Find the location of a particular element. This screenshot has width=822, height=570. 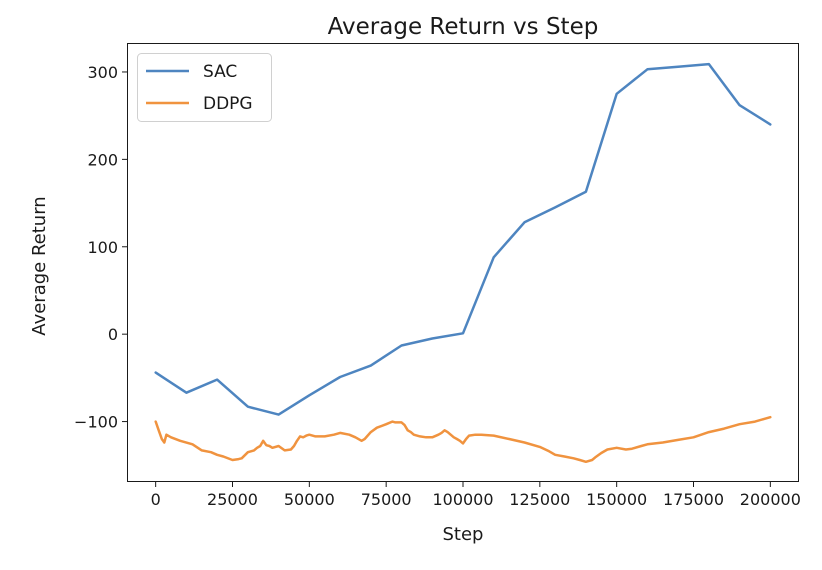

x-tick-label: 50000 is located at coordinates (309, 499).